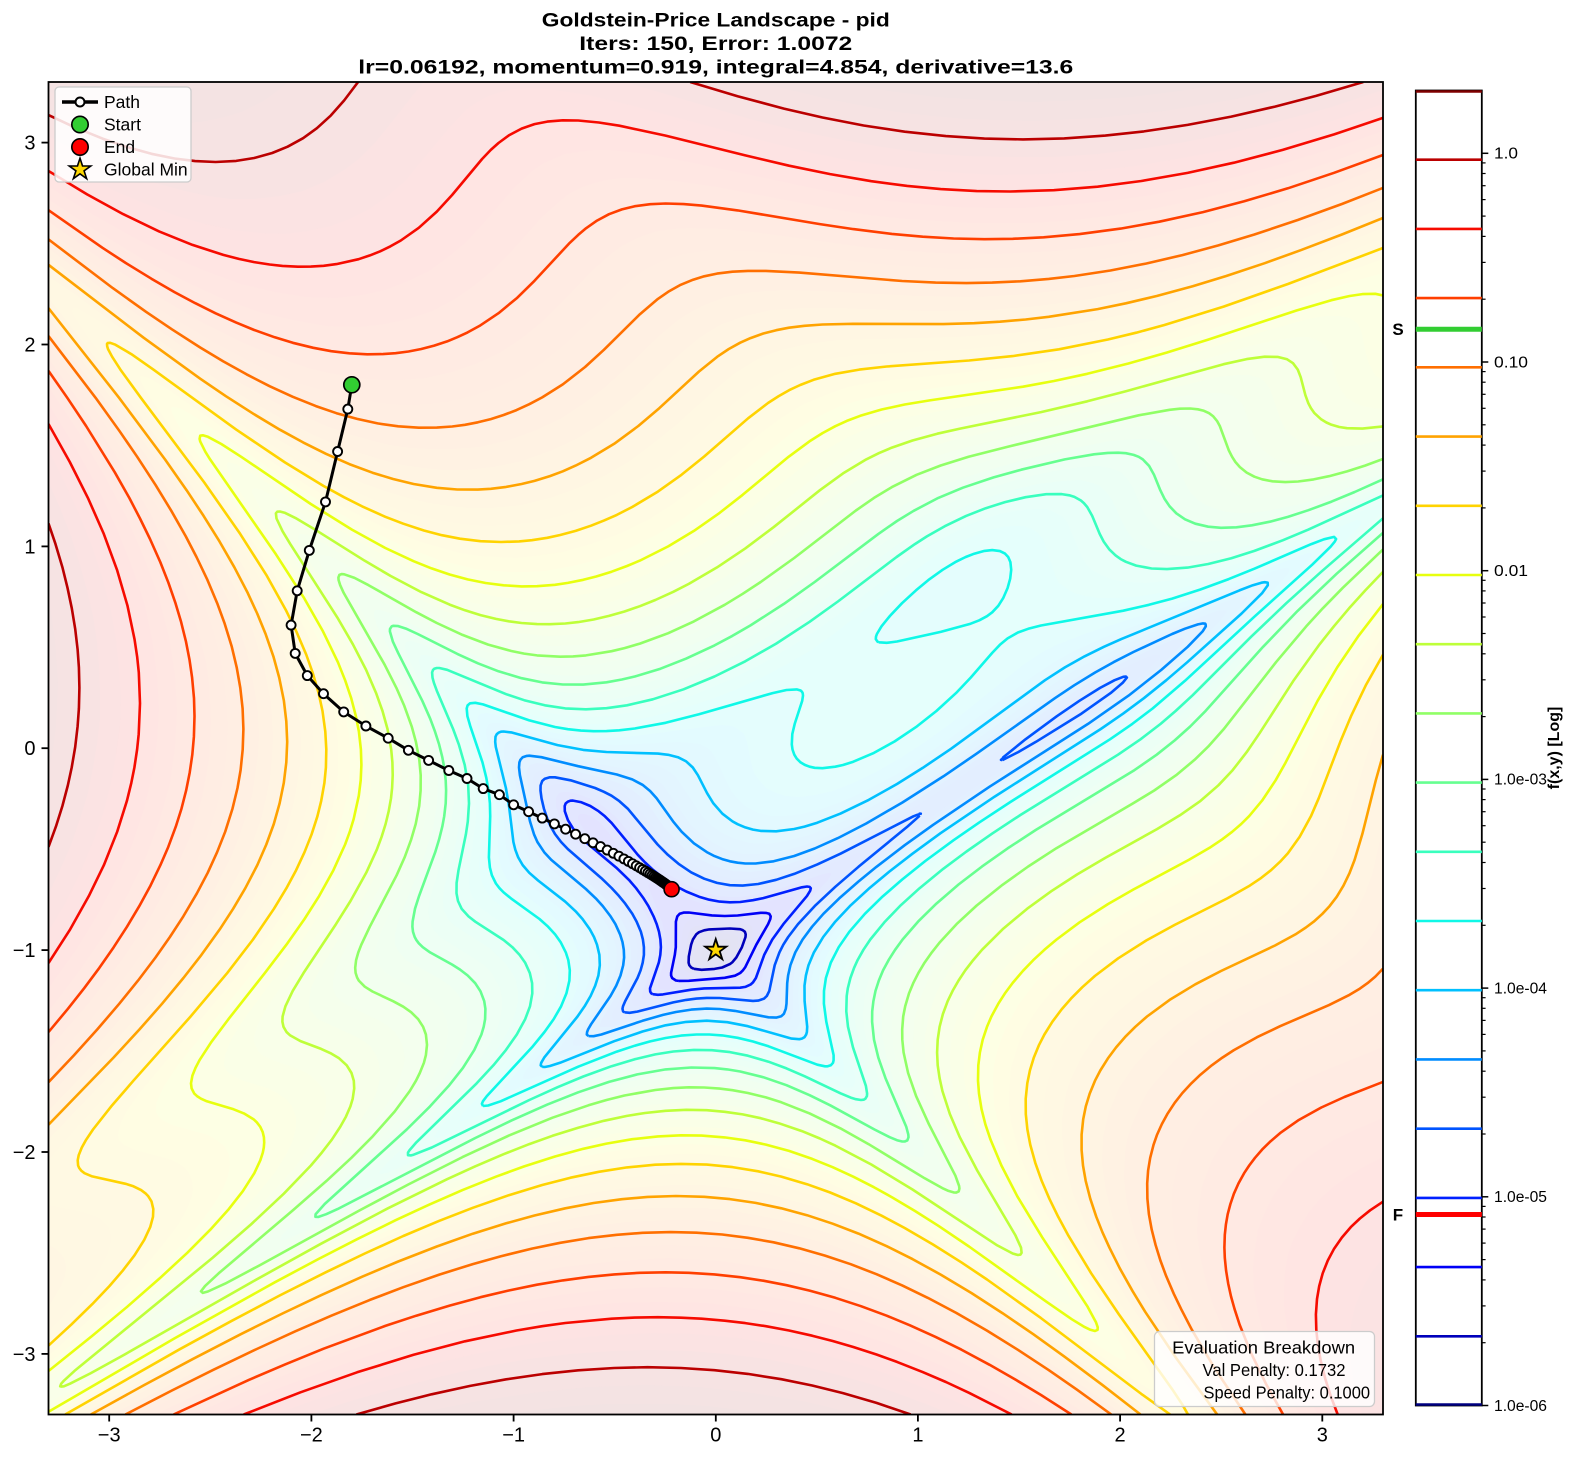  I want to click on svg-text: Iters: 150, Error: 1.0072, so click(715, 44).